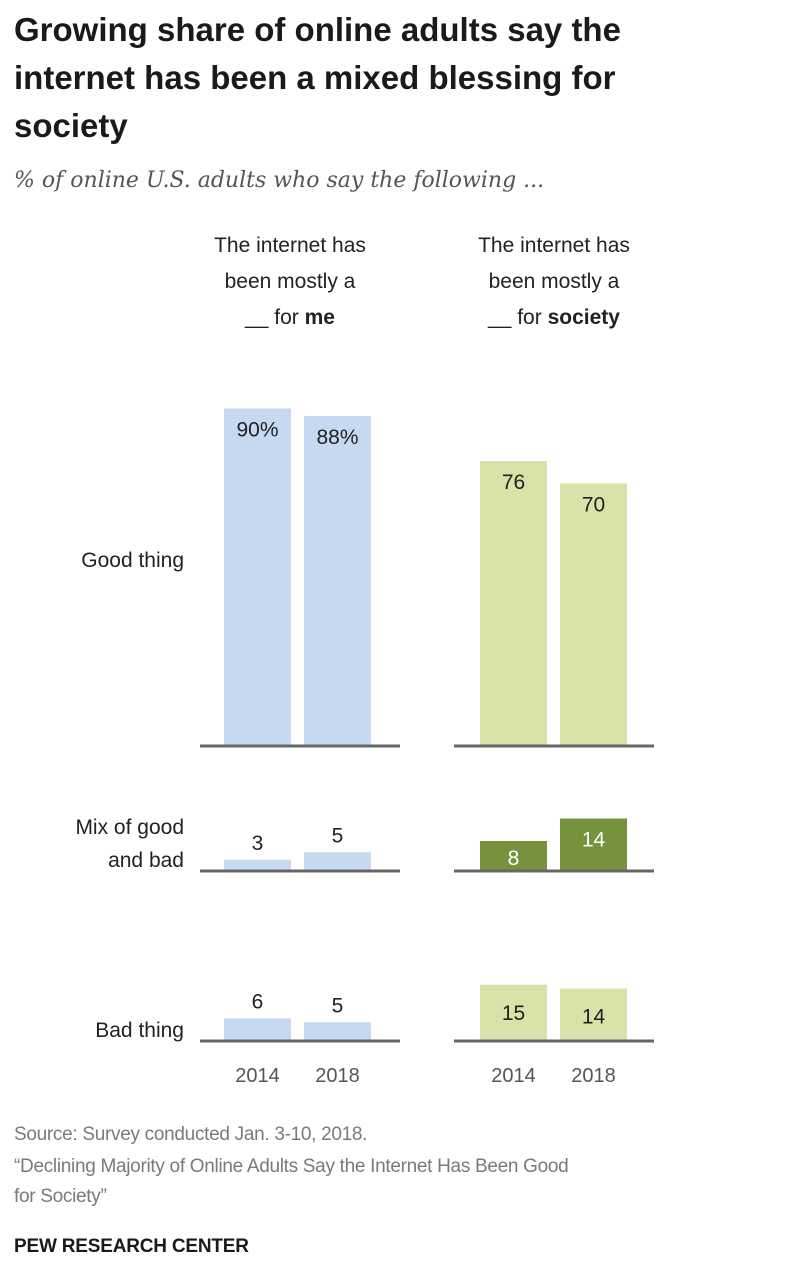 The height and width of the screenshot is (1280, 804). Describe the element at coordinates (319, 317) in the screenshot. I see `column-header-bold: me` at that location.